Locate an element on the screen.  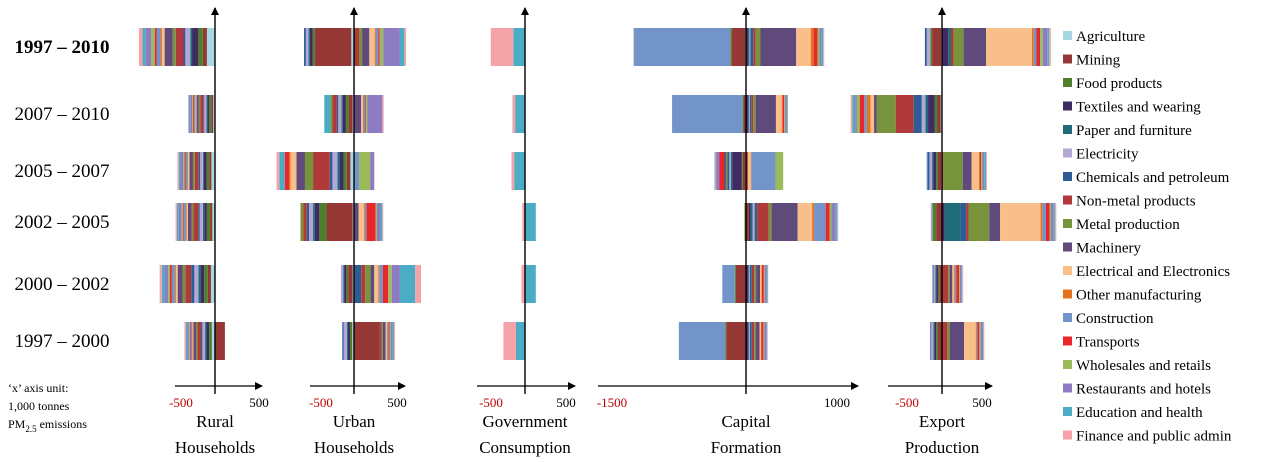
panel-title-line: Export is located at coordinates (942, 421).